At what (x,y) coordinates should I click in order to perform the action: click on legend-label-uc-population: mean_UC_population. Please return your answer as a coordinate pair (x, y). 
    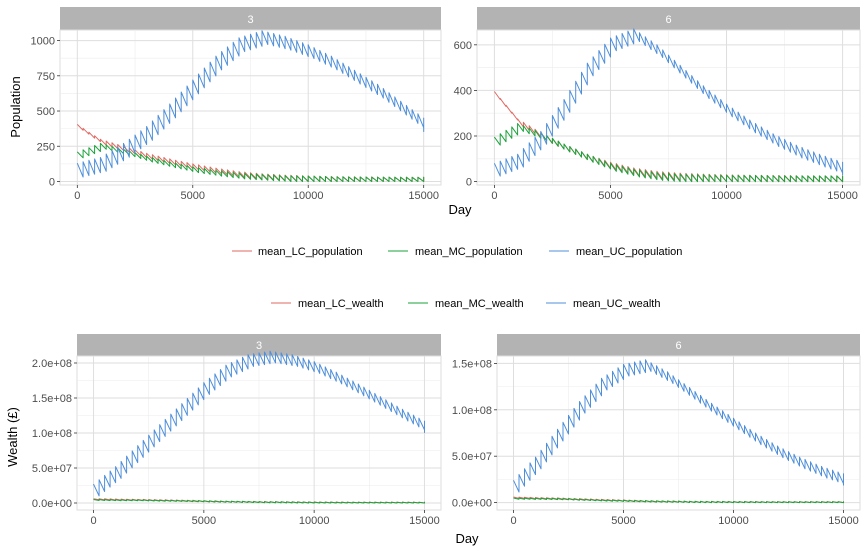
    Looking at the image, I should click on (629, 252).